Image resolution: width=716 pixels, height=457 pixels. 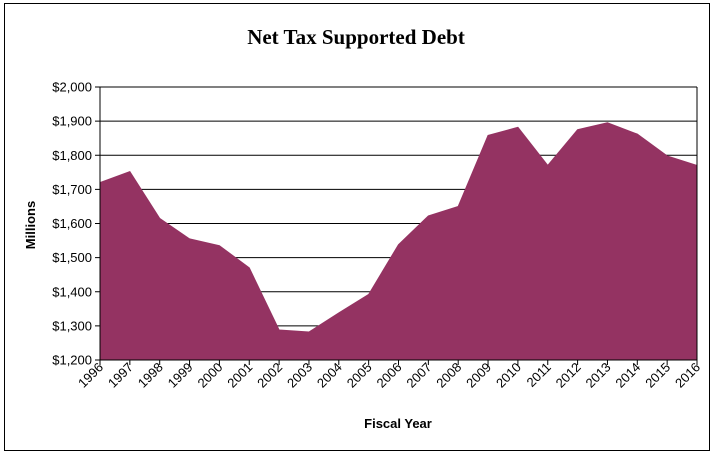 What do you see at coordinates (568, 375) in the screenshot?
I see `x-tick-label: 2012` at bounding box center [568, 375].